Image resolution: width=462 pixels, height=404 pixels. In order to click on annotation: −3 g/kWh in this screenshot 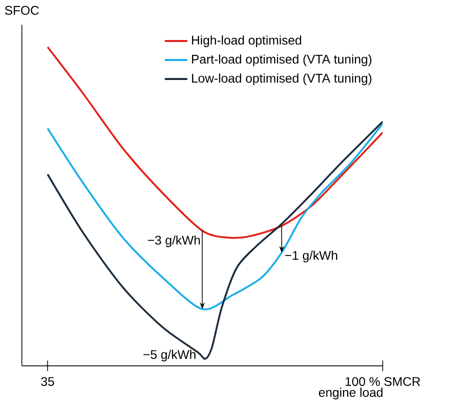, I will do `click(174, 242)`.